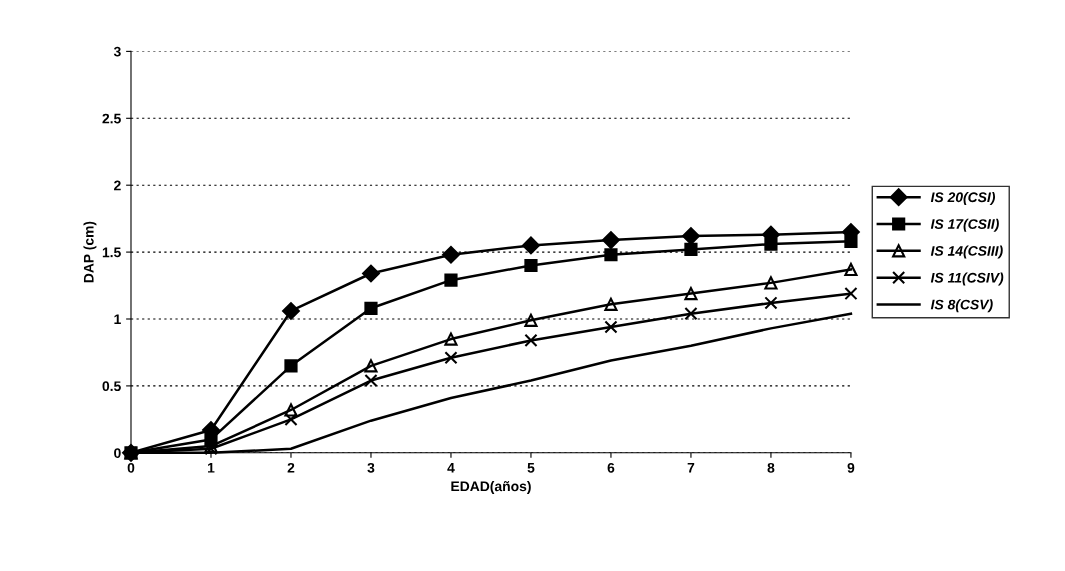 Image resolution: width=1065 pixels, height=571 pixels. Describe the element at coordinates (611, 467) in the screenshot. I see `x-tick-label: 6` at that location.